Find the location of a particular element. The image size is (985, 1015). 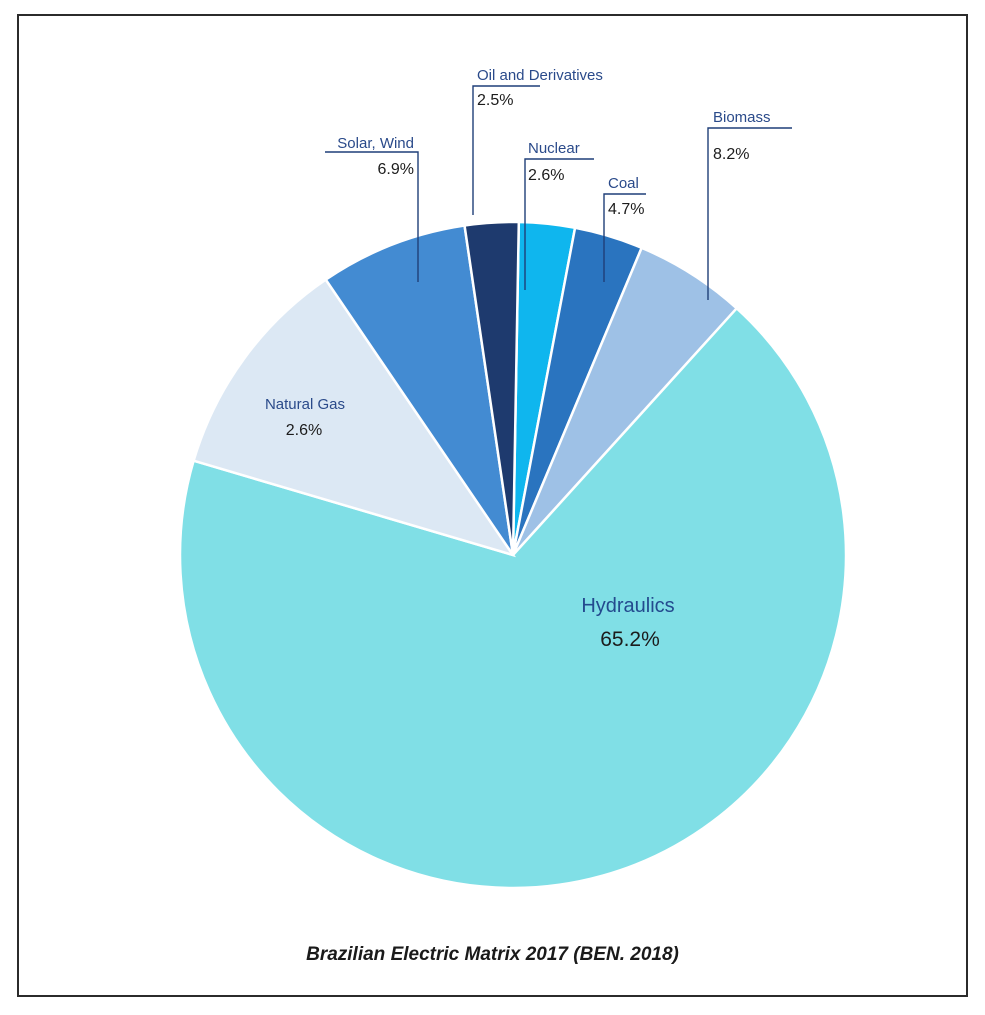

slice-value-nuclear: 2.6% is located at coordinates (546, 175).